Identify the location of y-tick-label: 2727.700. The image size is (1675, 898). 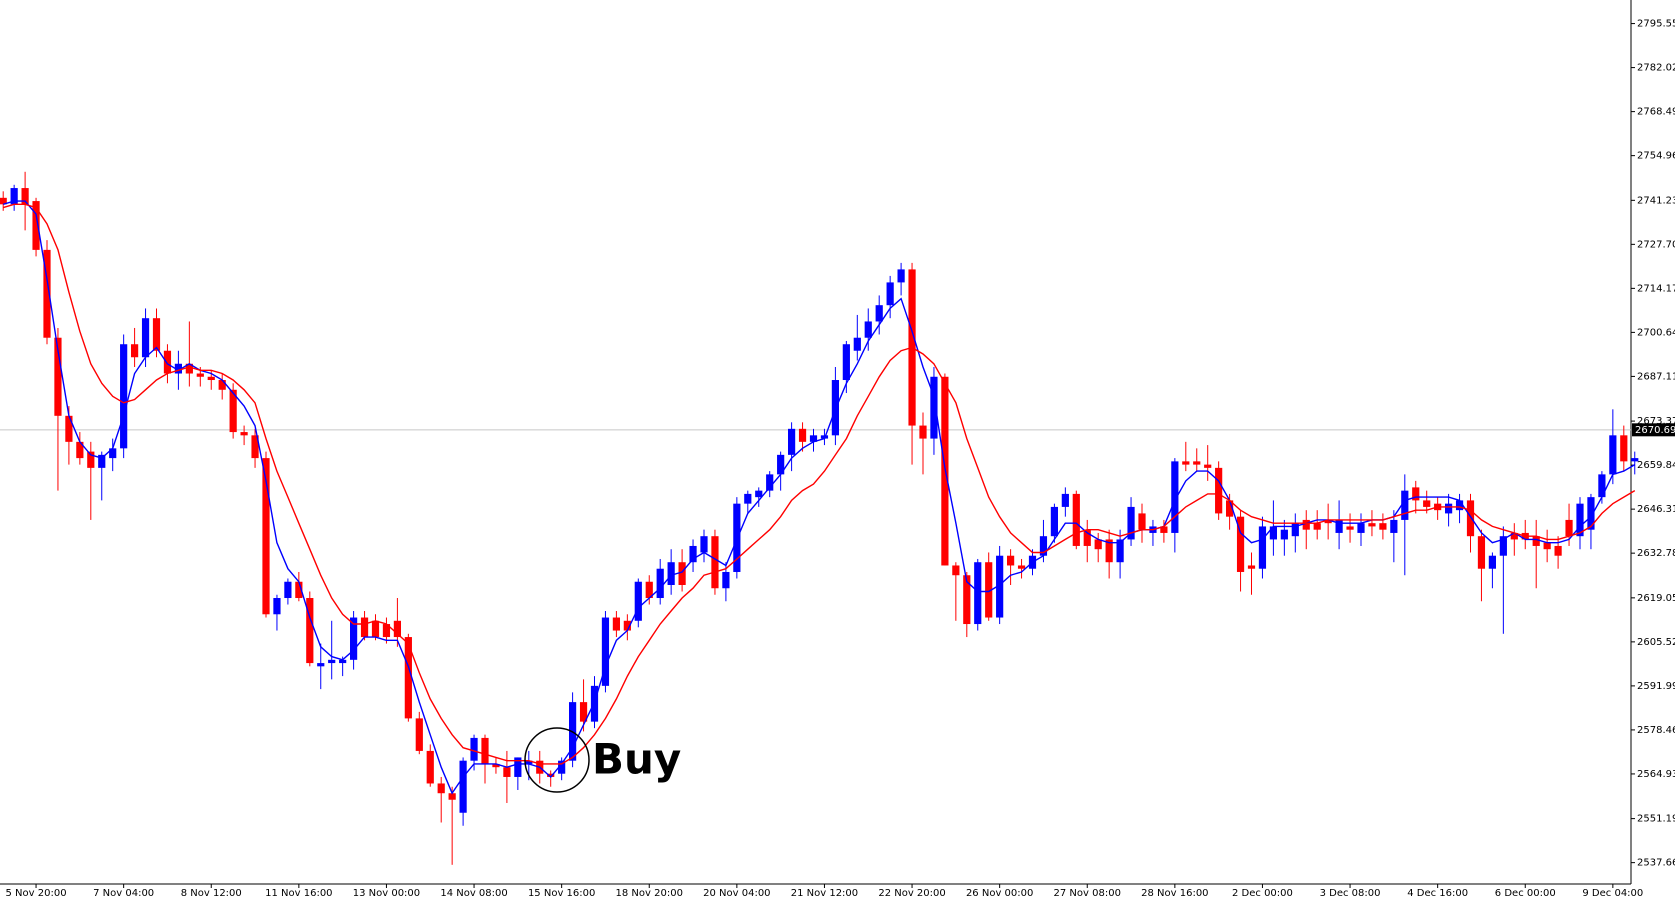
(1656, 244).